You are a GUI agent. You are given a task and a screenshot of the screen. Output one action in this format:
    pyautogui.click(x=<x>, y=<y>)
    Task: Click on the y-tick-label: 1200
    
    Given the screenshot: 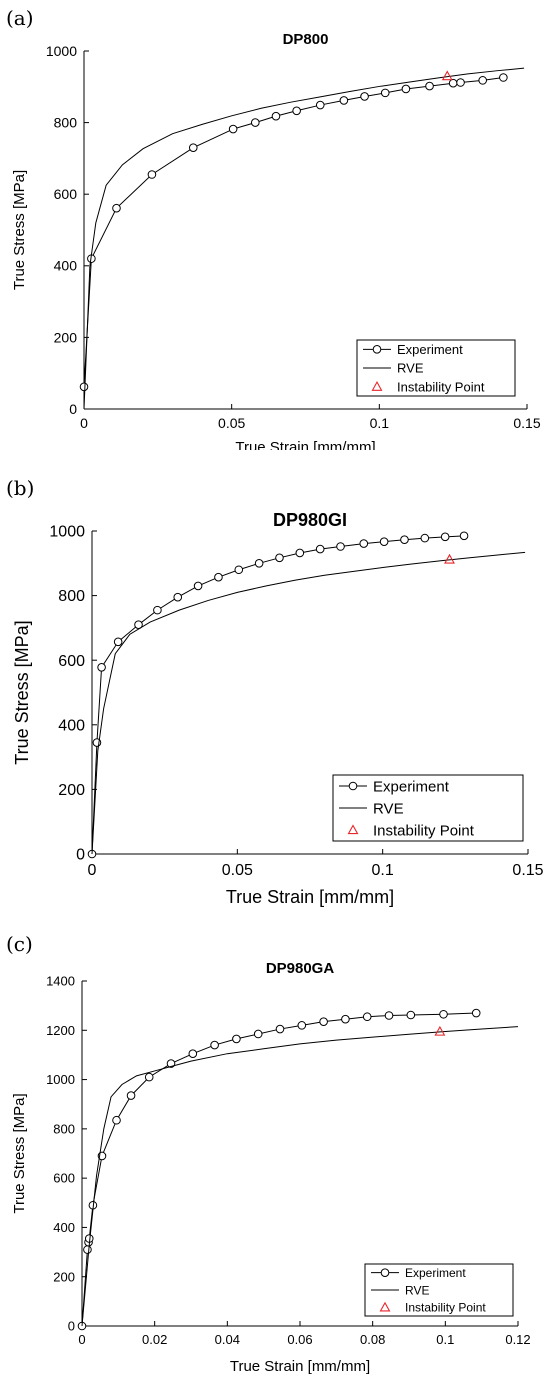 What is the action you would take?
    pyautogui.click(x=60, y=1030)
    